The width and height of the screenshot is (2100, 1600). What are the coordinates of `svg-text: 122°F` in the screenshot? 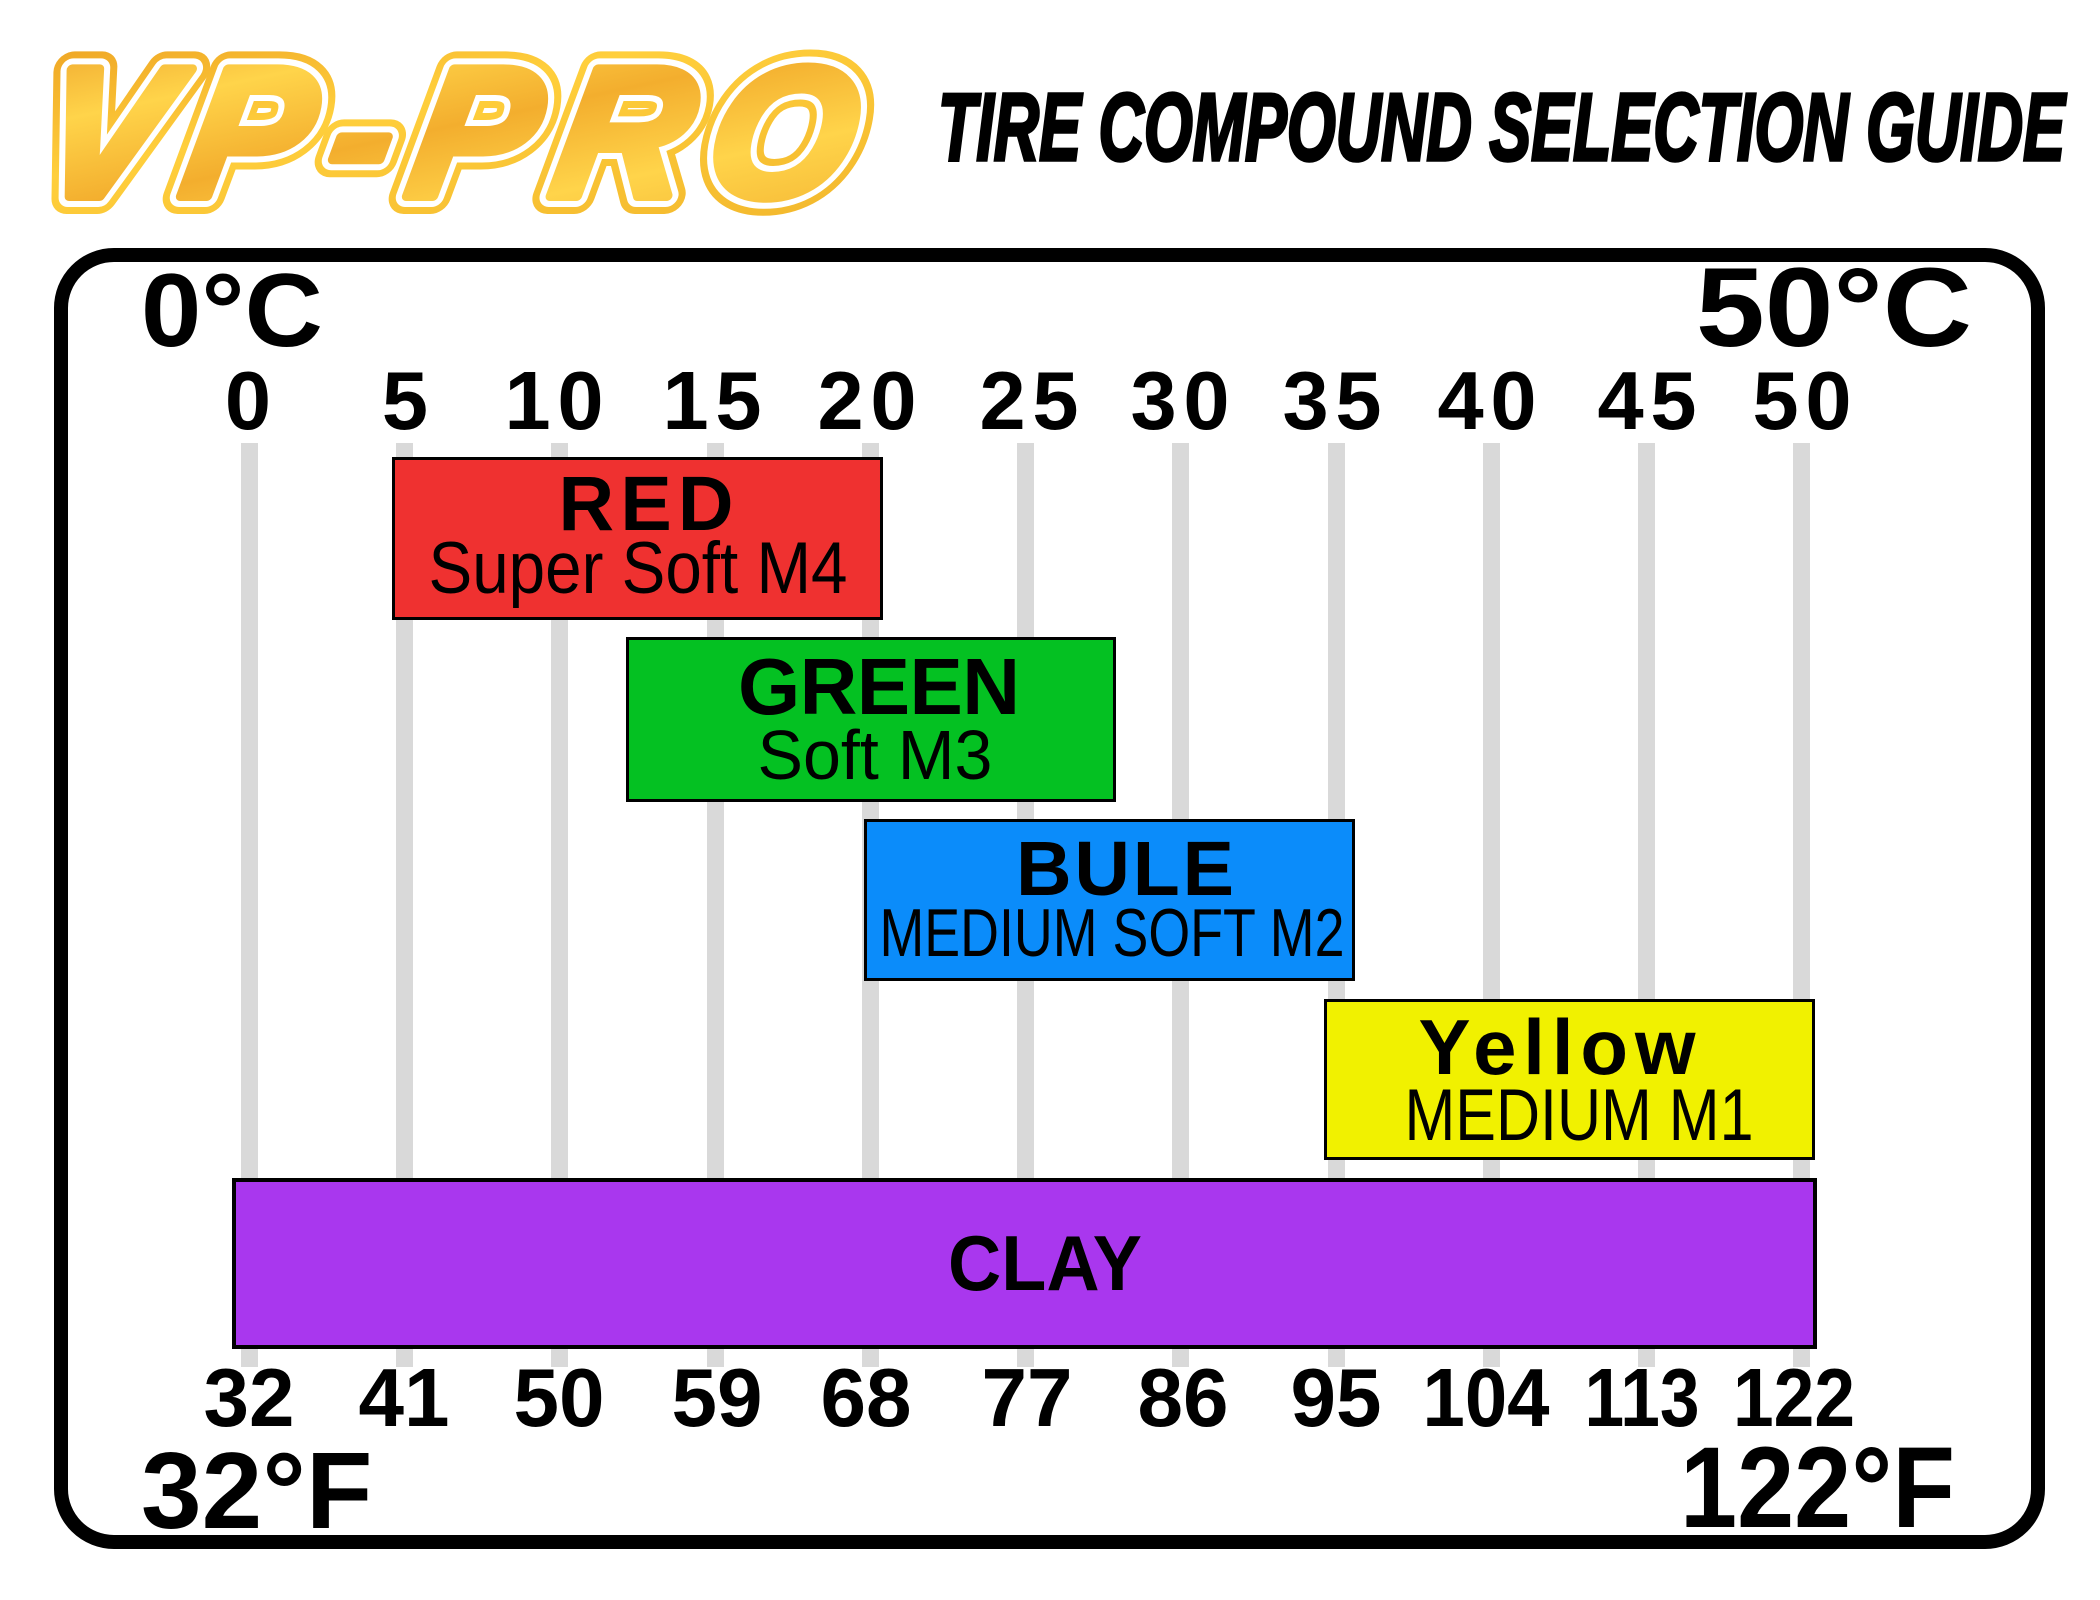 It's located at (1817, 1488).